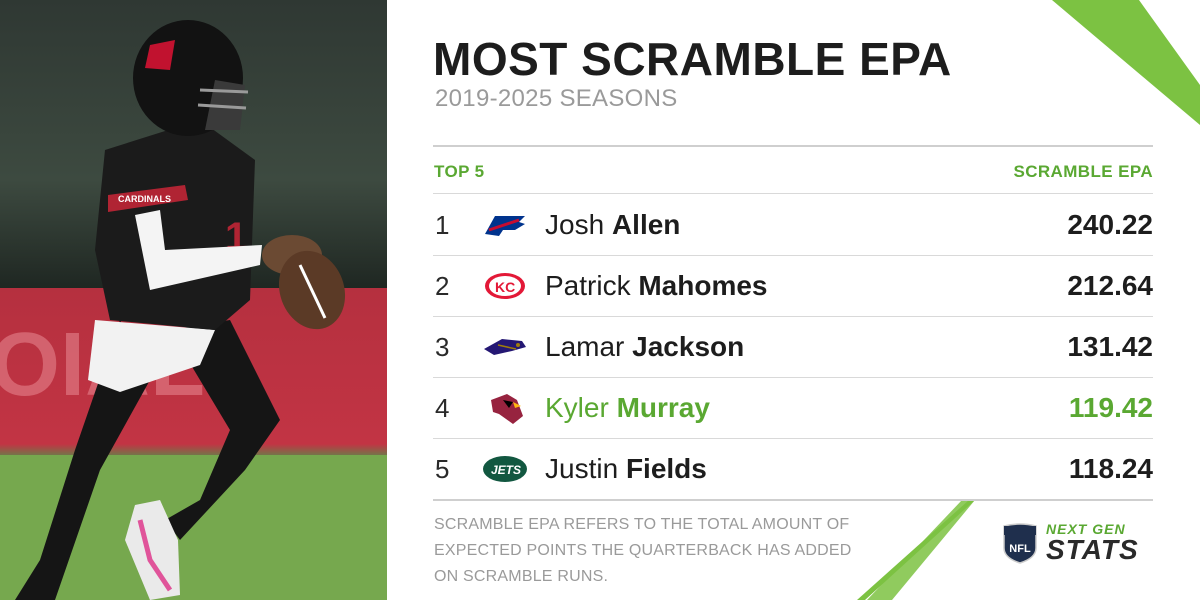  Describe the element at coordinates (459, 171) in the screenshot. I see `column-header-rank: TOP 5` at that location.